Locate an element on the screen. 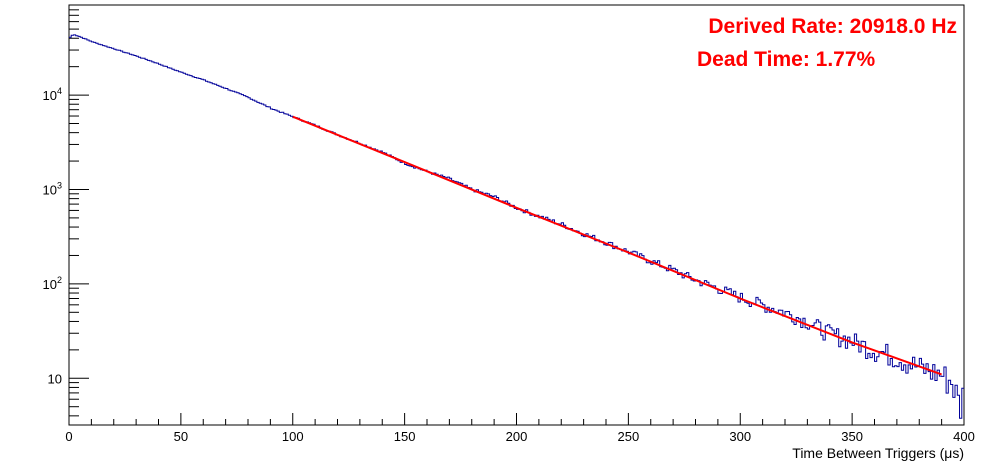  x-tick-label: 200 is located at coordinates (517, 436).